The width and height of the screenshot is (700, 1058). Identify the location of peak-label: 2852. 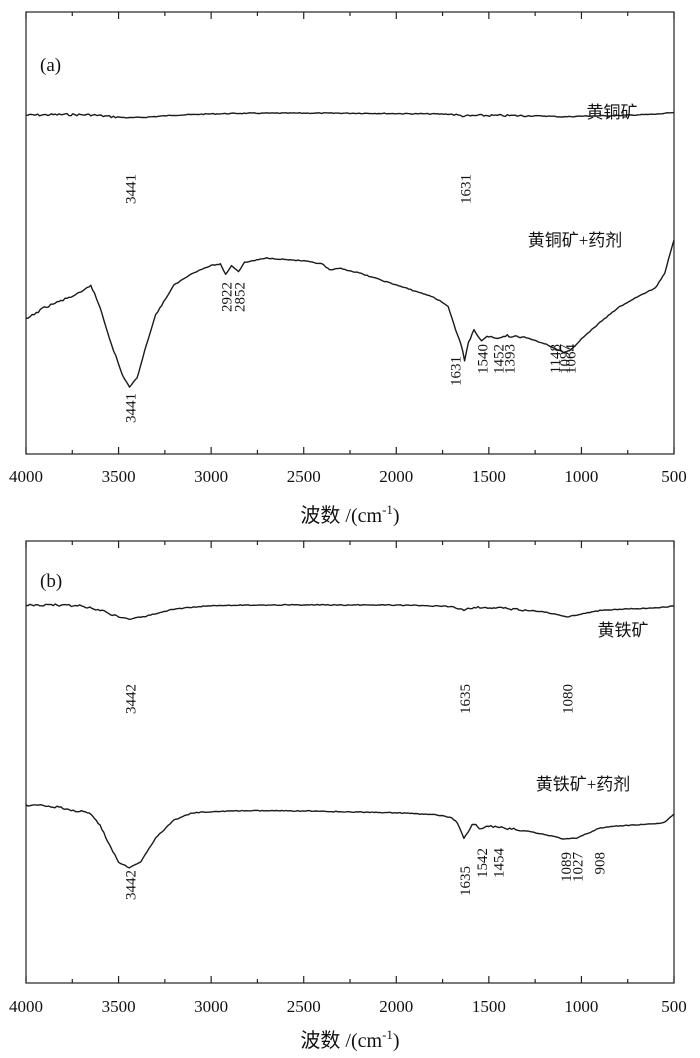
(241, 297).